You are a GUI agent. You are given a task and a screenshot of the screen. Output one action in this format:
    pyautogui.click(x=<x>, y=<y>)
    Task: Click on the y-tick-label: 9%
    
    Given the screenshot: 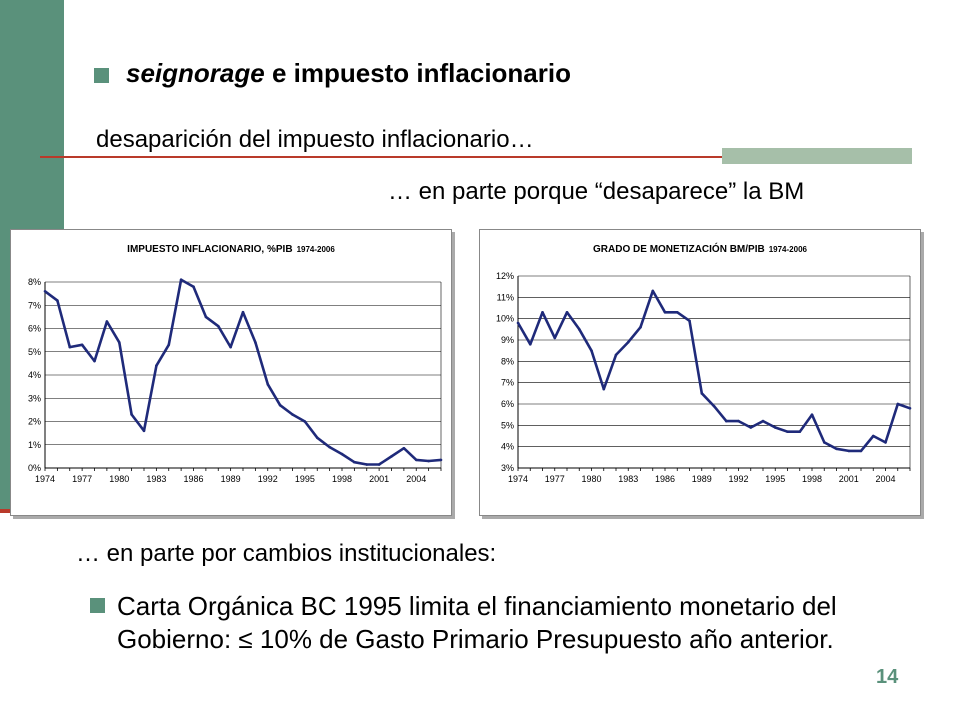 What is the action you would take?
    pyautogui.click(x=507, y=340)
    